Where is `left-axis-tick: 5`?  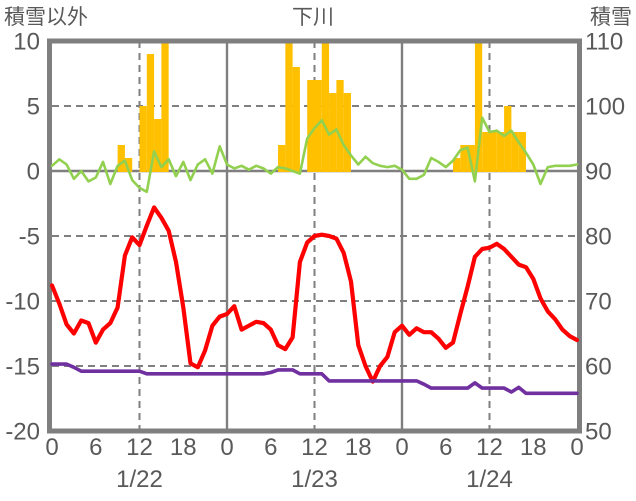
left-axis-tick: 5 is located at coordinates (33, 107).